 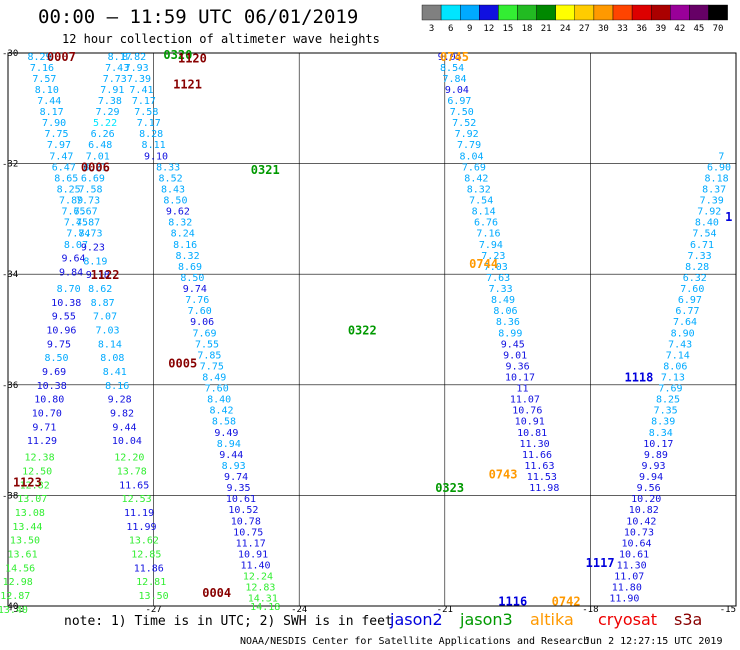 What do you see at coordinates (450, 29) in the screenshot?
I see `color-scale-label: 6` at bounding box center [450, 29].